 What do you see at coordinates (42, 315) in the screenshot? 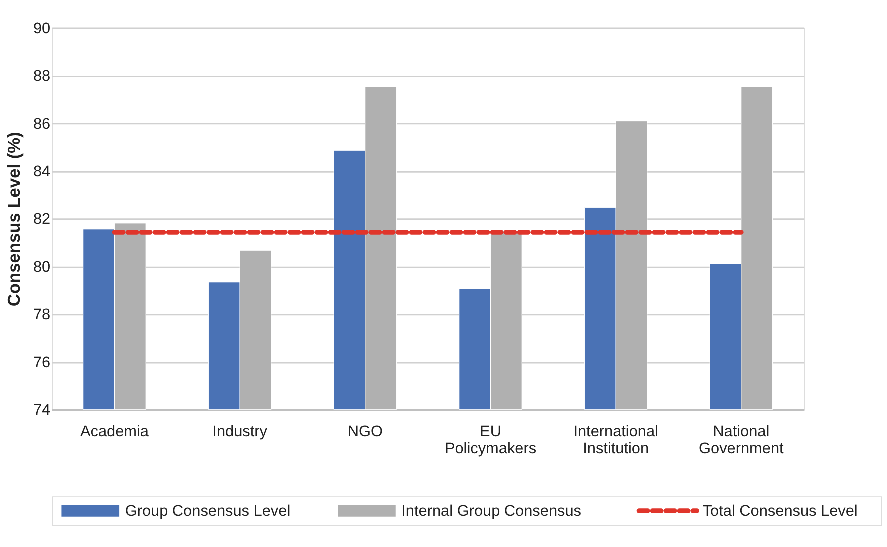
I see `y-tick-label: 78` at bounding box center [42, 315].